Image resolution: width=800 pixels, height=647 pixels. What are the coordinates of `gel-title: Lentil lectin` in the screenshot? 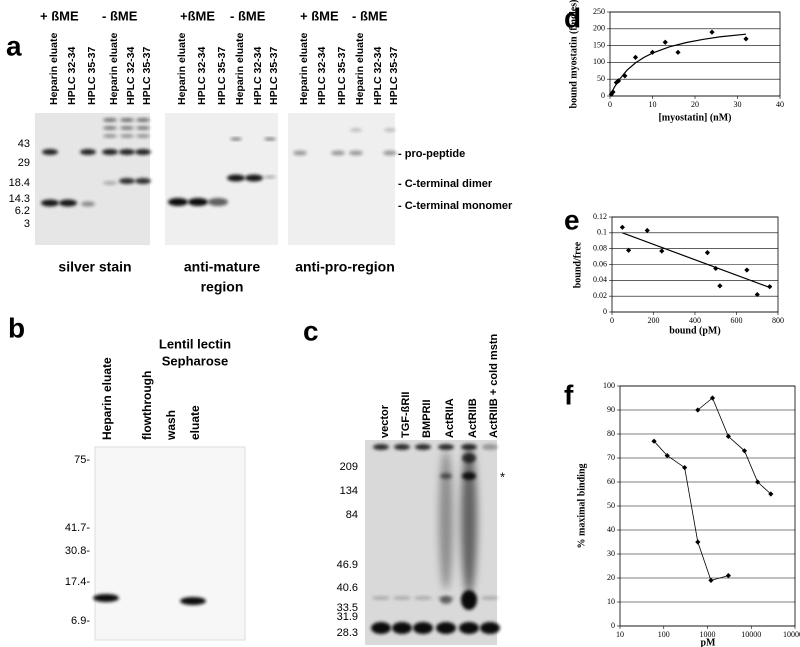 It's located at (195, 343).